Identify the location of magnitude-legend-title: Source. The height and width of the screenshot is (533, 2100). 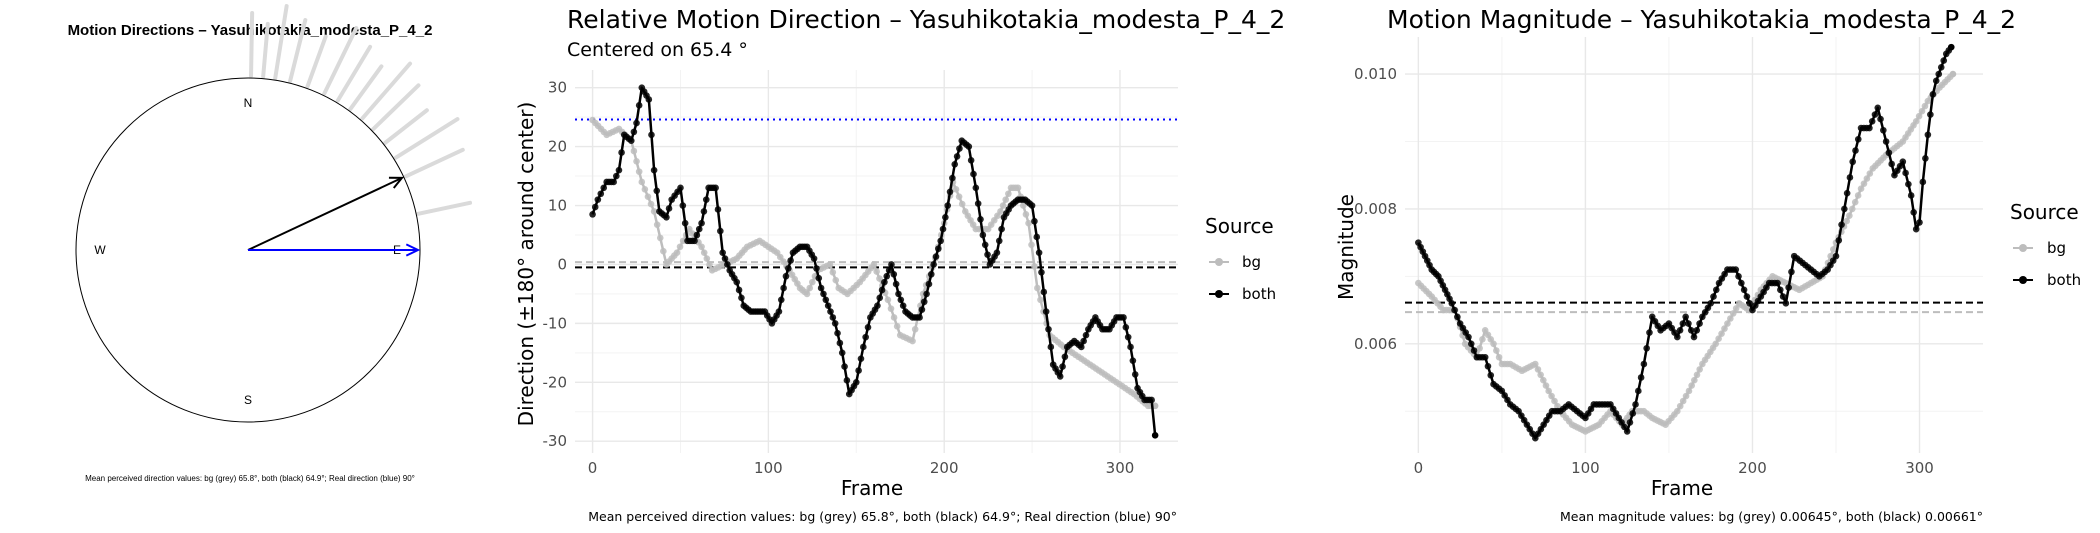
(2044, 212).